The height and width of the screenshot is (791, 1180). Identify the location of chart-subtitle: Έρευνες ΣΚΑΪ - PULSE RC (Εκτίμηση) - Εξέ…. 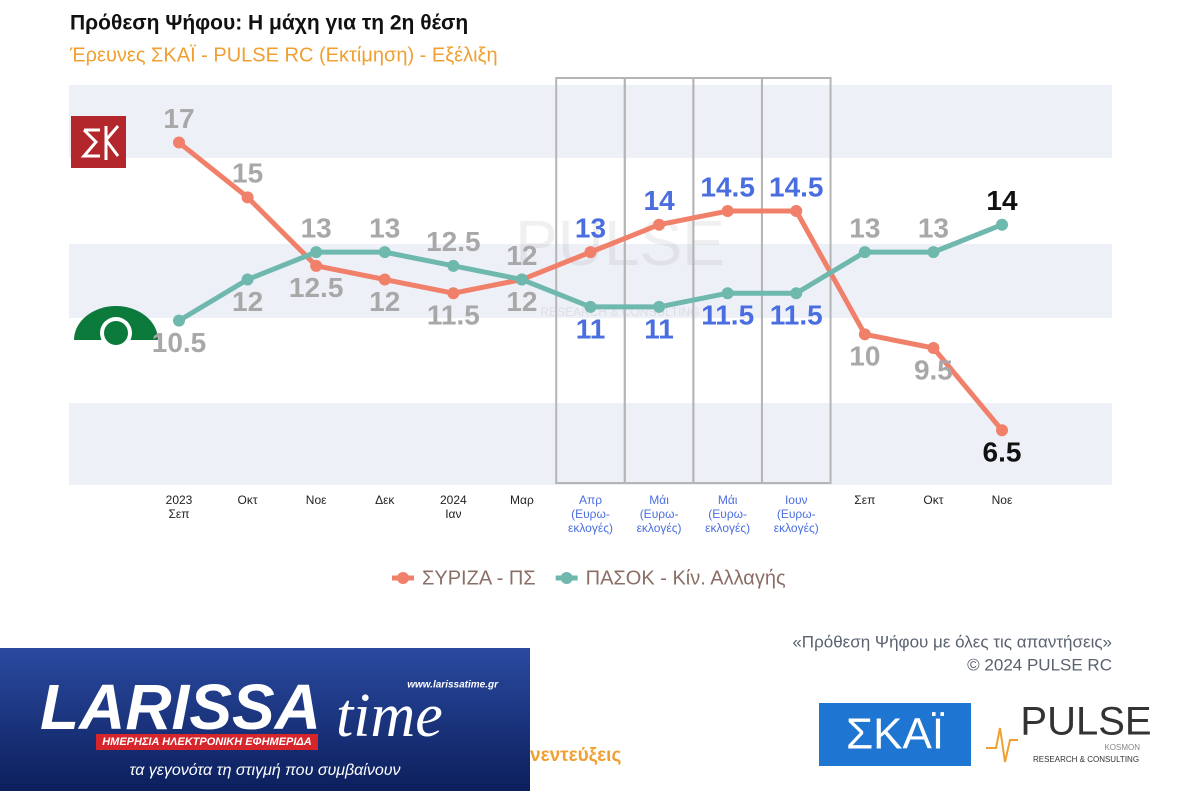
(283, 55).